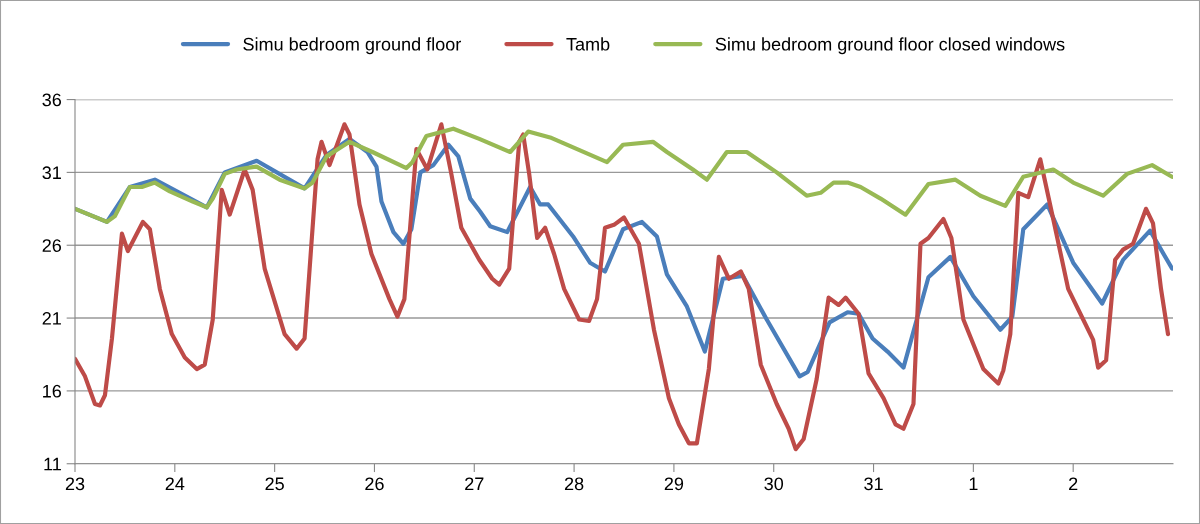  Describe the element at coordinates (52, 391) in the screenshot. I see `y-tick-label: 16` at that location.